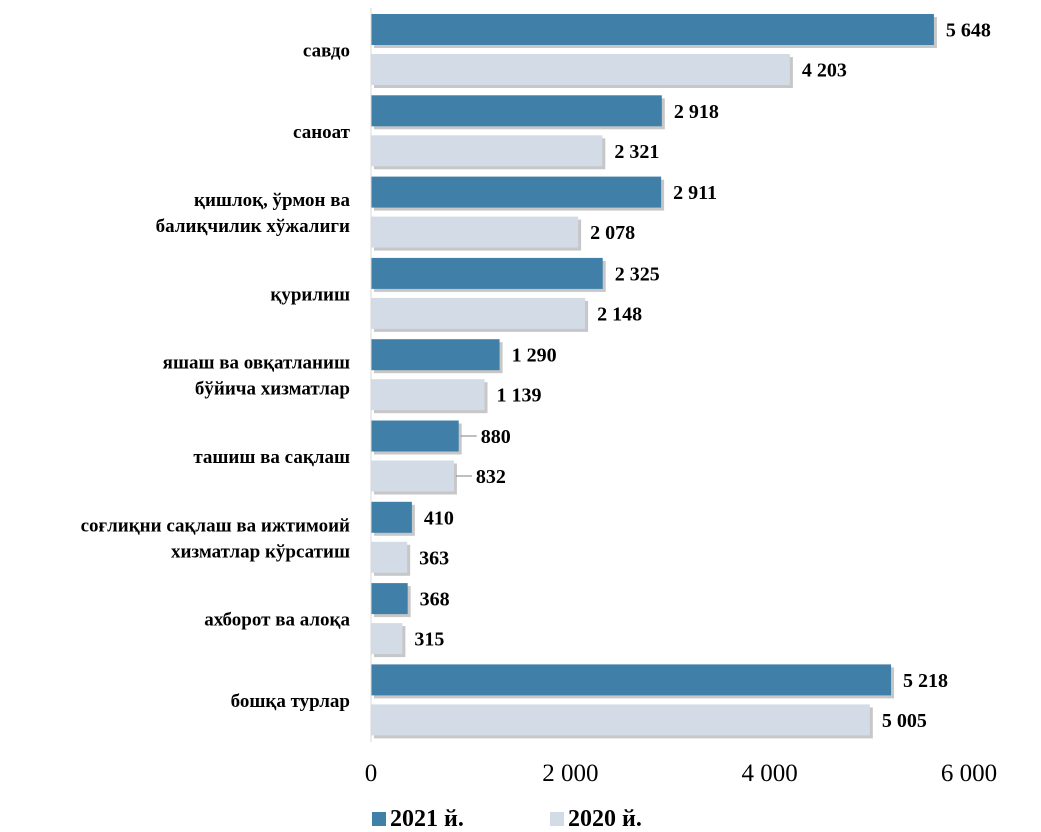 The image size is (1041, 832). Describe the element at coordinates (253, 226) in the screenshot. I see `category-label: балиқчилик хўжалиги` at that location.